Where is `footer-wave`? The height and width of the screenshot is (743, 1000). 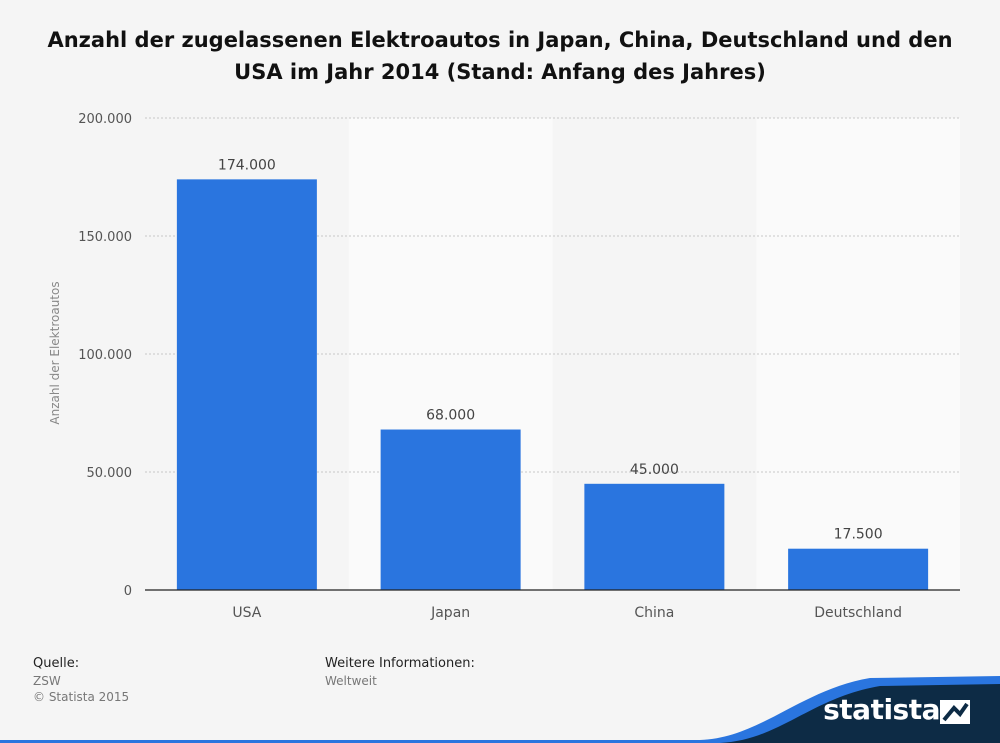 footer-wave is located at coordinates (500, 709).